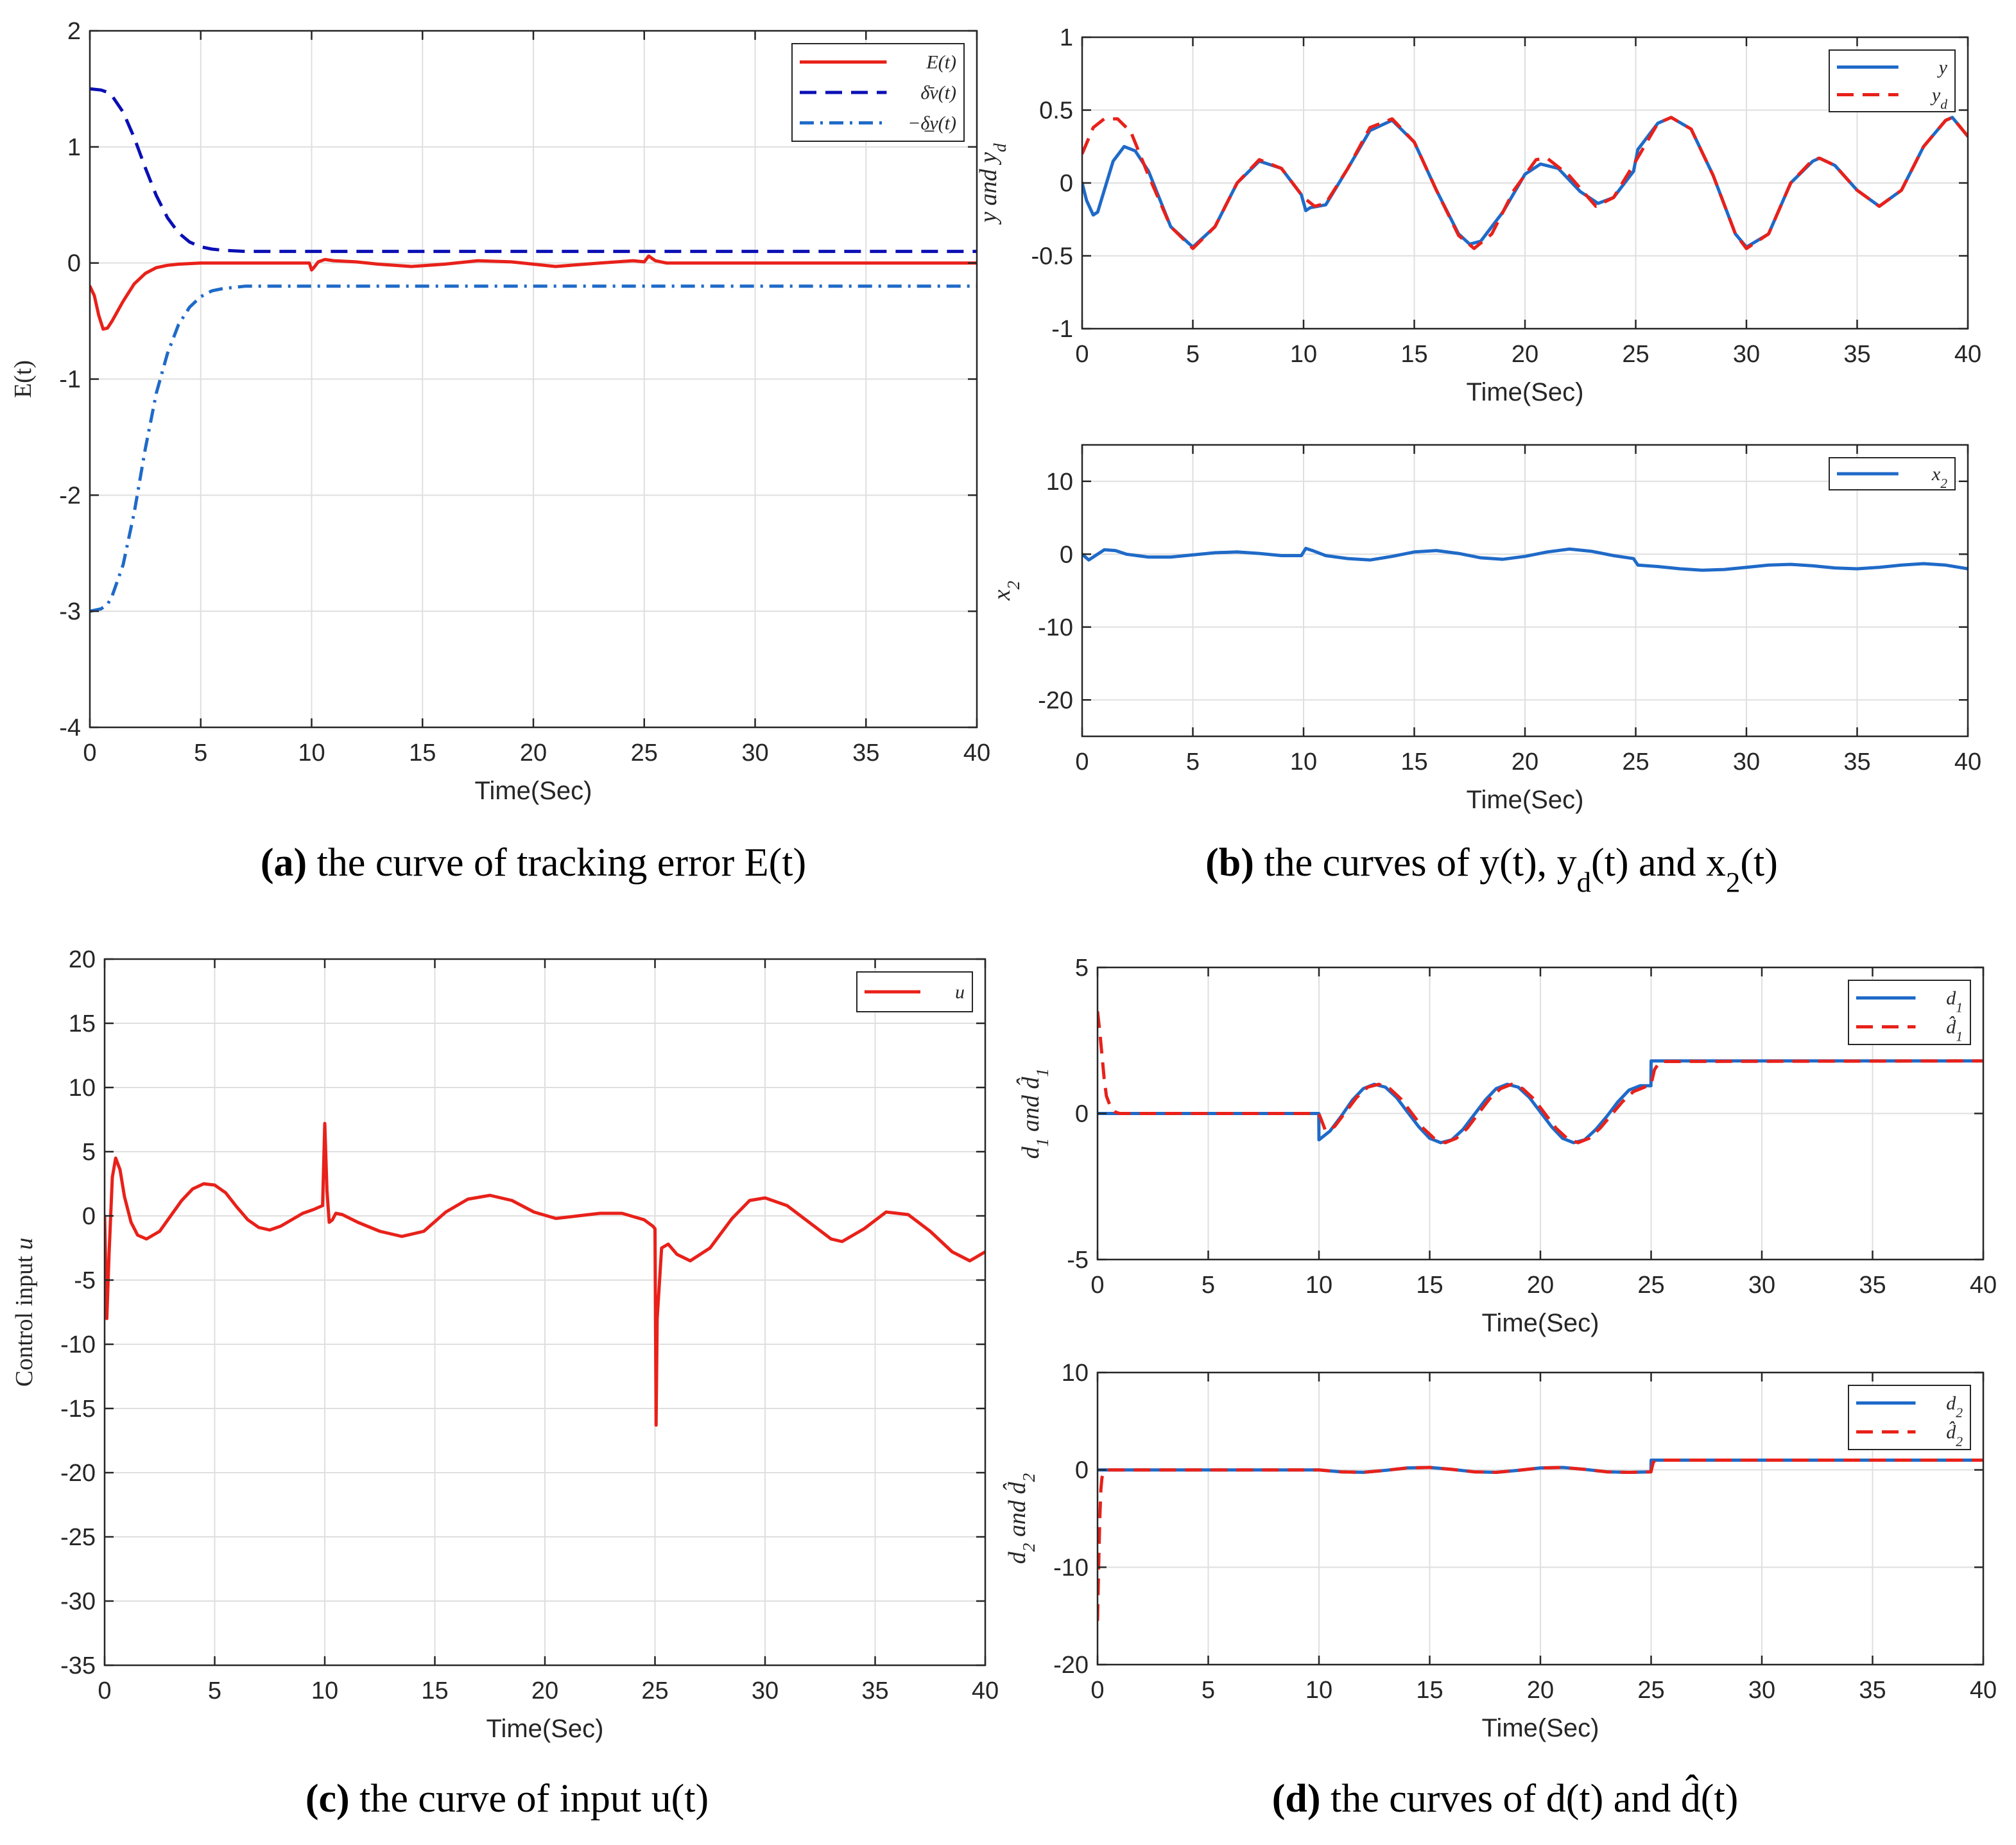  Describe the element at coordinates (89, 753) in the screenshot. I see `x-tick-label: 0` at that location.